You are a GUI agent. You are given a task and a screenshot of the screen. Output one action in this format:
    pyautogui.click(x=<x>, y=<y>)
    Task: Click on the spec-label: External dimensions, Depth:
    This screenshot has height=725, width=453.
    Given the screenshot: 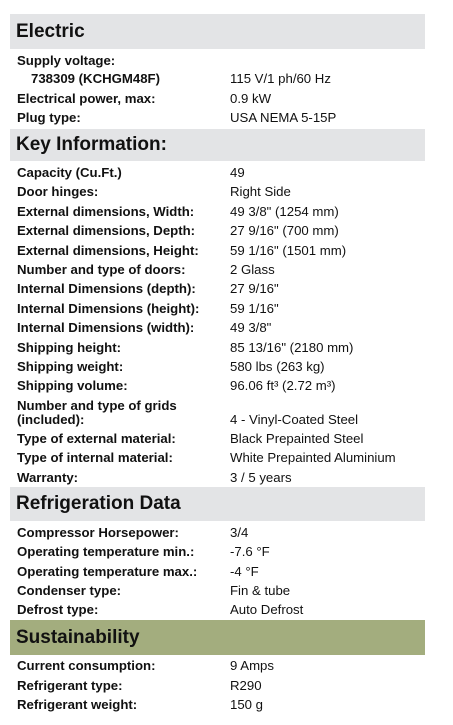 What is the action you would take?
    pyautogui.click(x=106, y=231)
    